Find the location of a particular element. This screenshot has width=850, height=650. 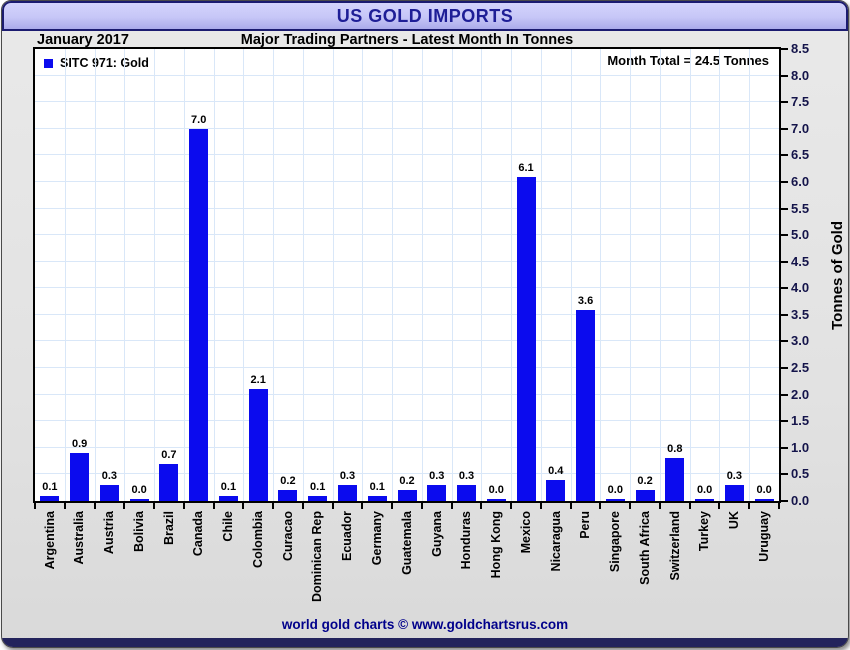

legend: SITC 971: Gold is located at coordinates (96, 63).